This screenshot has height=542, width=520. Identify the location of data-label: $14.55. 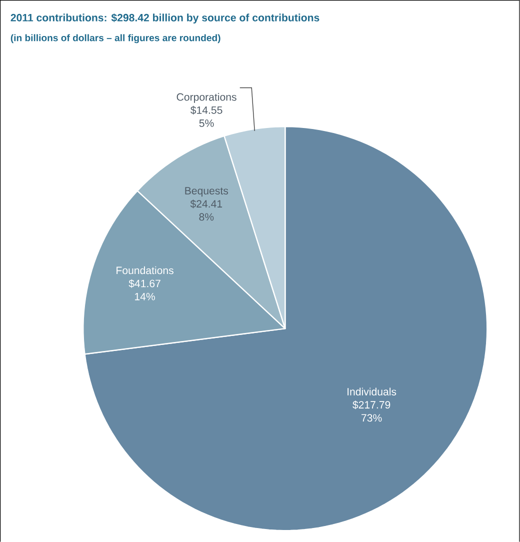
(206, 110).